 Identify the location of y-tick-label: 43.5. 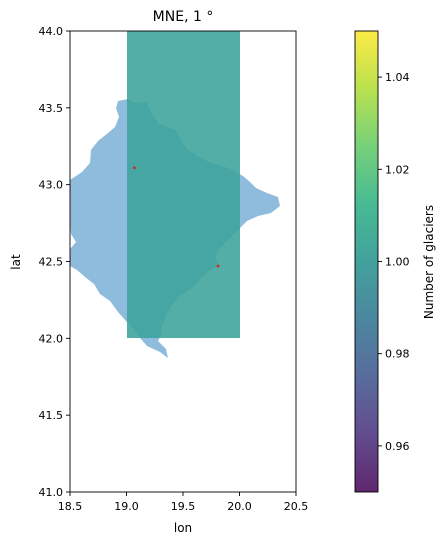
(51, 108).